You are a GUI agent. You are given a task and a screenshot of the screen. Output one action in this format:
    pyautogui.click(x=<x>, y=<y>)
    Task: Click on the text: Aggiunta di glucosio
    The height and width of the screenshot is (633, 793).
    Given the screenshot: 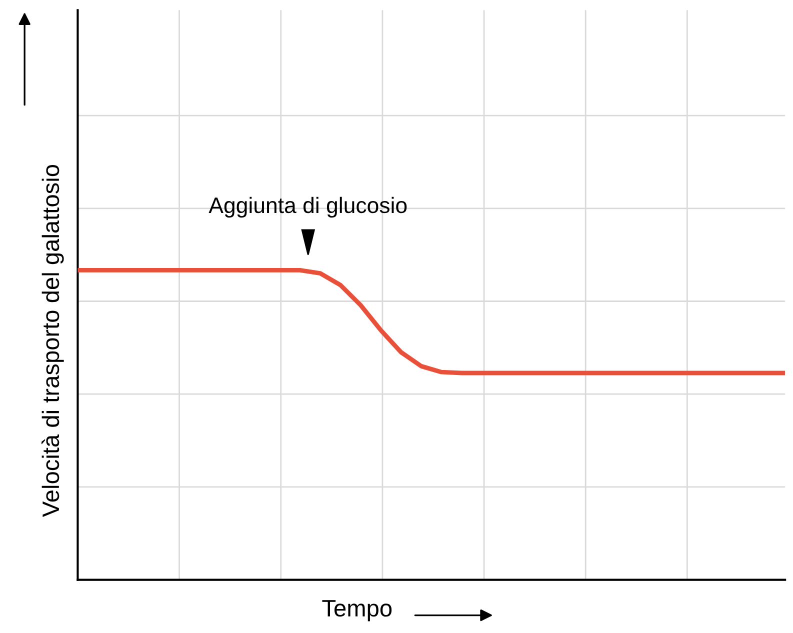 What is the action you would take?
    pyautogui.click(x=307, y=207)
    